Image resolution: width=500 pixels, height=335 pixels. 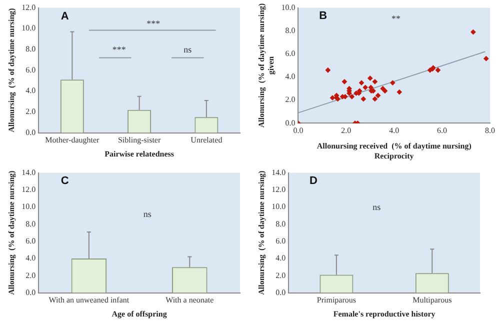 I want to click on annotation: D, so click(x=314, y=181).